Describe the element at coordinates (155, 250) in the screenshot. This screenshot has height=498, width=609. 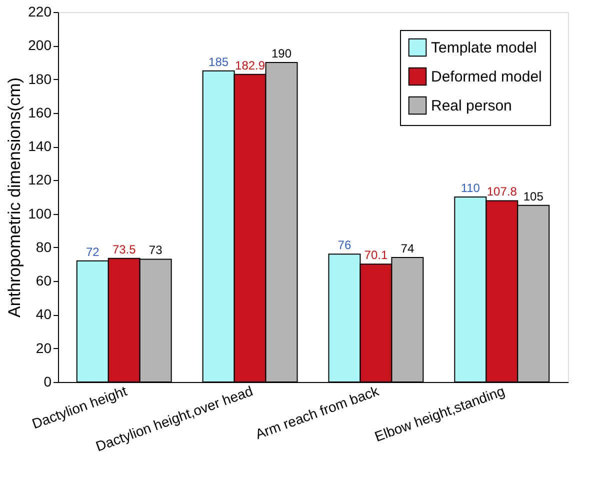
I see `data-label: 73` at that location.